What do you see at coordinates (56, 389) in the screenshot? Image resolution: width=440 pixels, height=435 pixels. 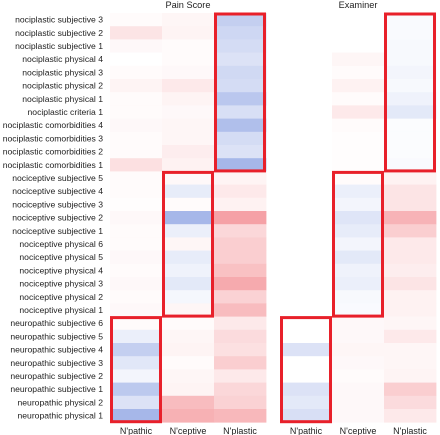 I see `row-label: neuropathic subjective 1` at bounding box center [56, 389].